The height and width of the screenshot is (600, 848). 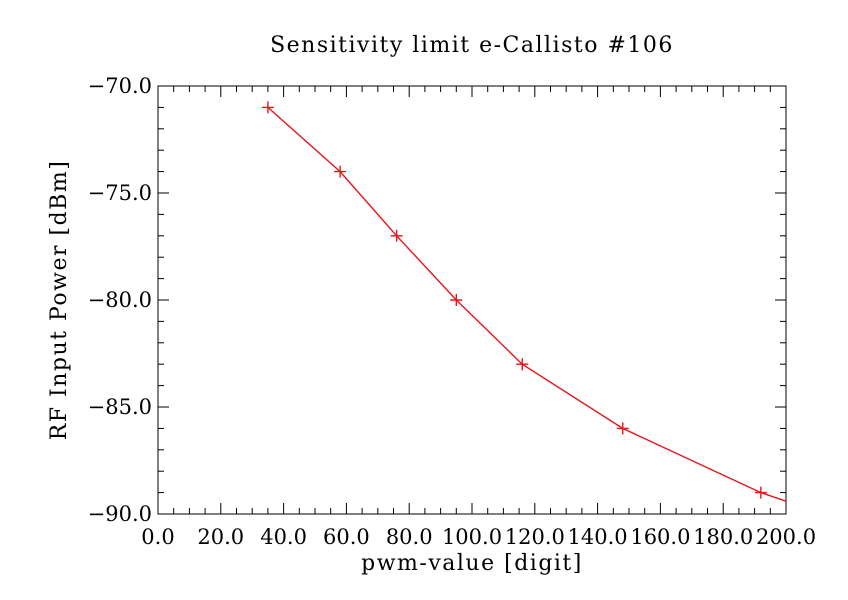 What do you see at coordinates (120, 514) in the screenshot?
I see `y-tick-label: −90.0` at bounding box center [120, 514].